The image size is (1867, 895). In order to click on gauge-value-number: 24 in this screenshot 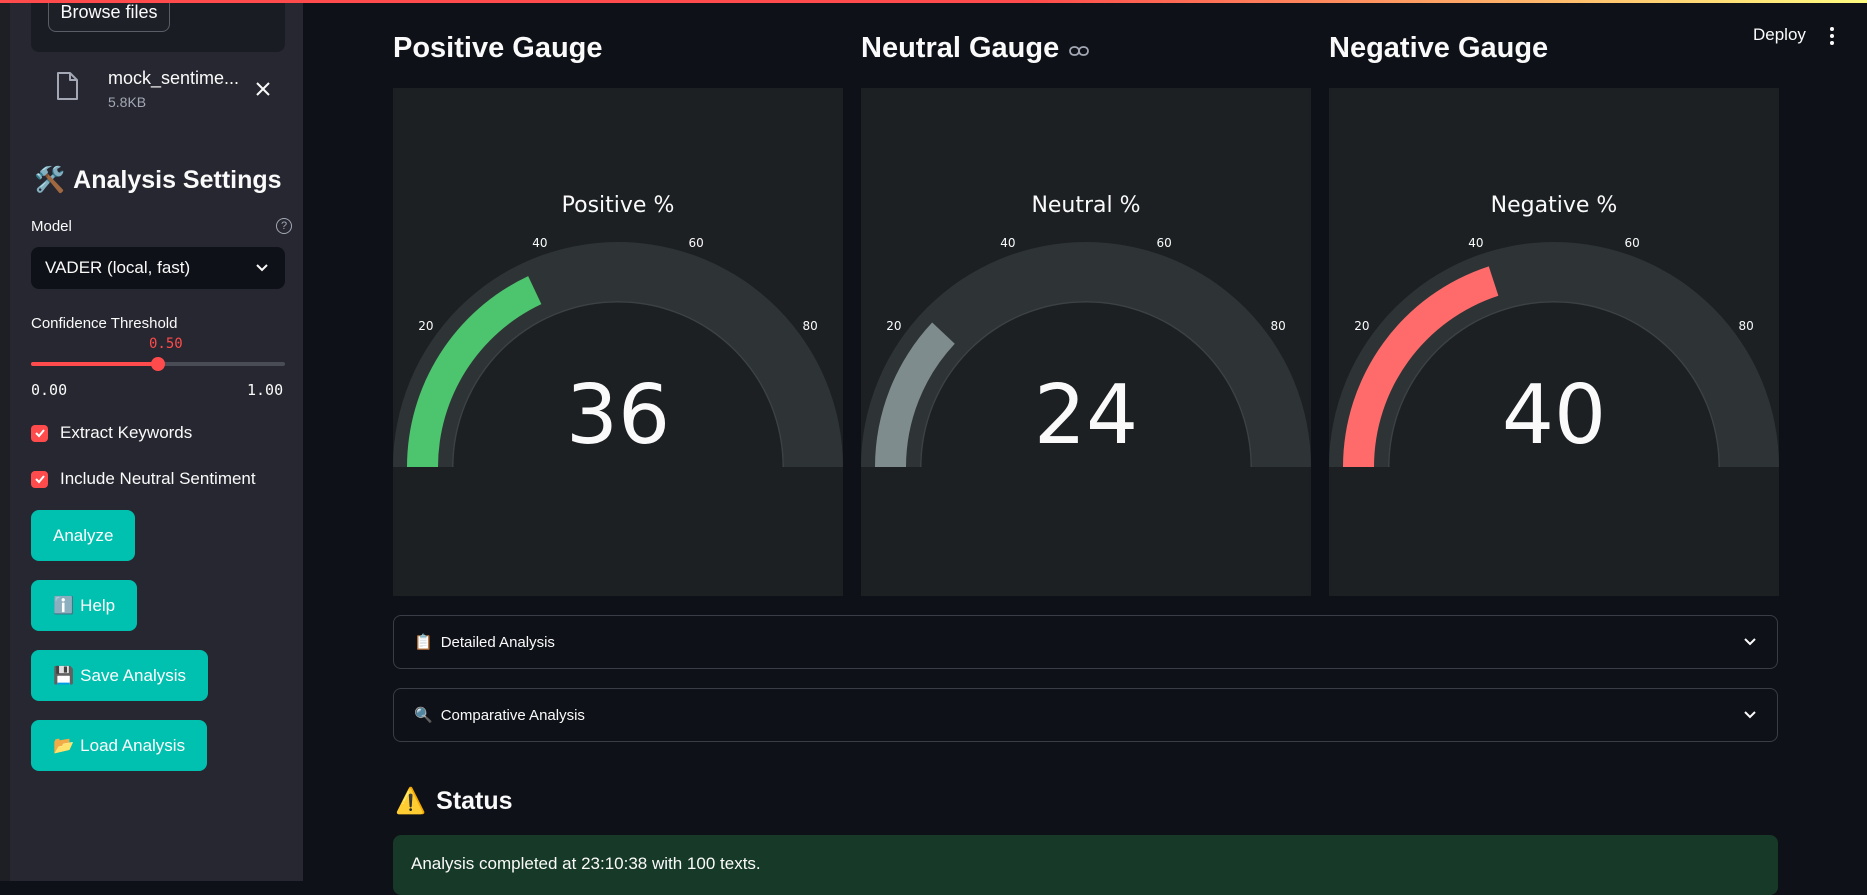, I will do `click(1086, 415)`.